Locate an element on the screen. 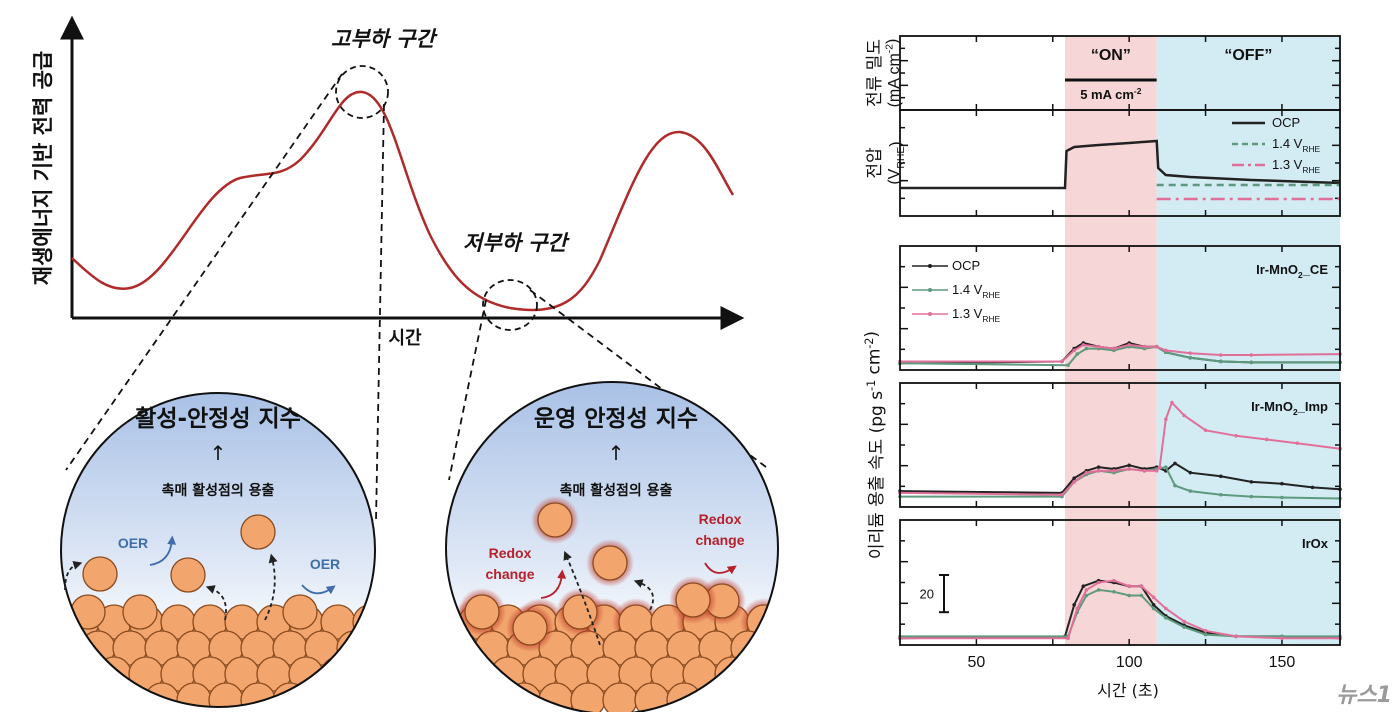  text-part: _CE is located at coordinates (1315, 269).